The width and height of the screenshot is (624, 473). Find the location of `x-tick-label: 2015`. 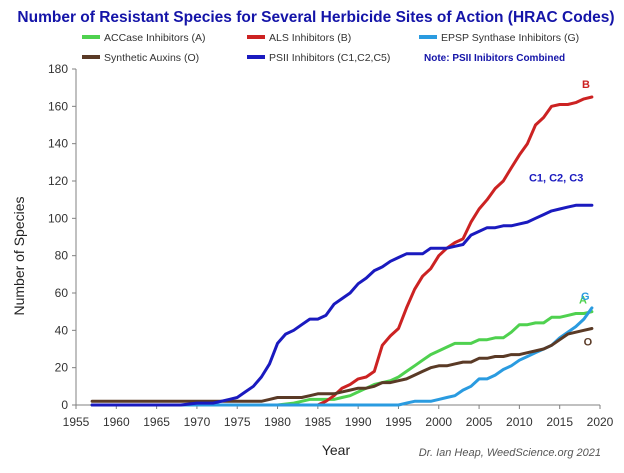

x-tick-label: 2015 is located at coordinates (559, 422).